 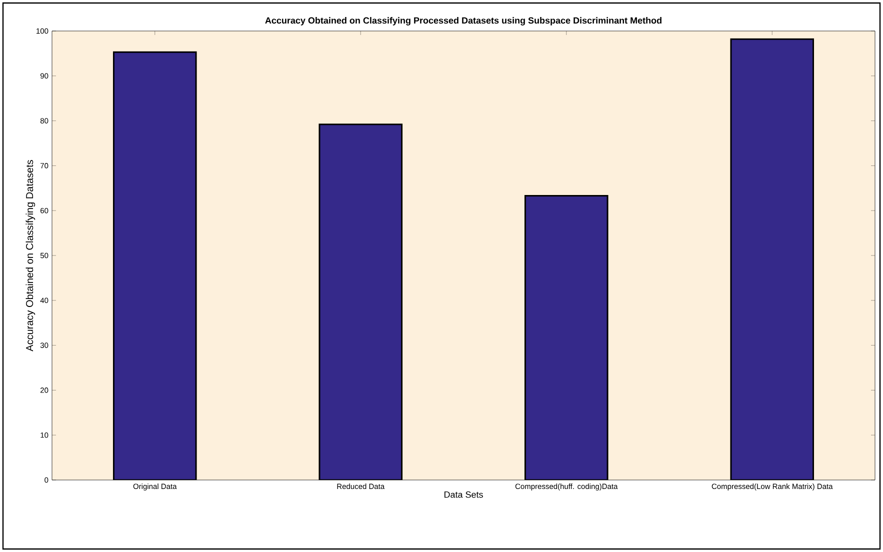 I want to click on y-axis-title: Accuracy Obtained on Classifying Datasets, so click(x=31, y=256).